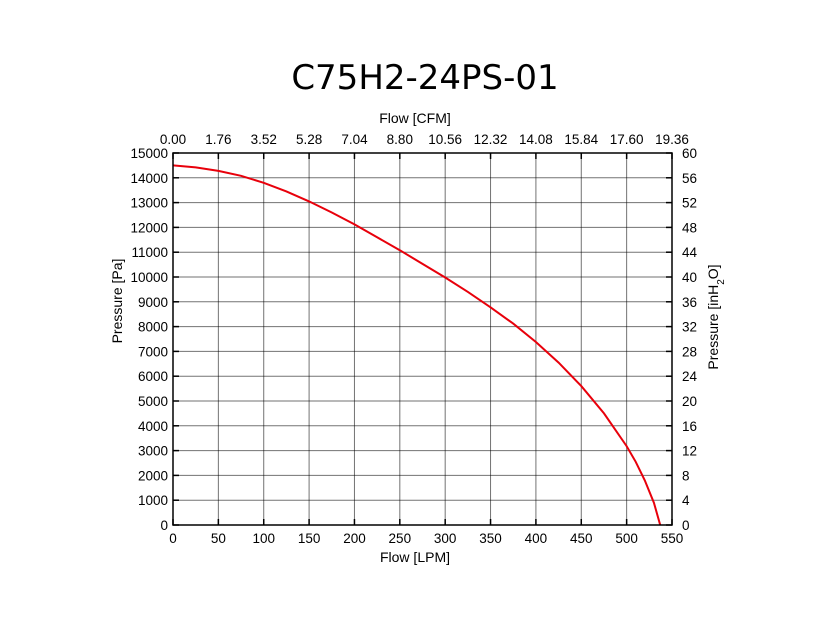  What do you see at coordinates (117, 301) in the screenshot?
I see `y-axis-label: Pressure [Pa]` at bounding box center [117, 301].